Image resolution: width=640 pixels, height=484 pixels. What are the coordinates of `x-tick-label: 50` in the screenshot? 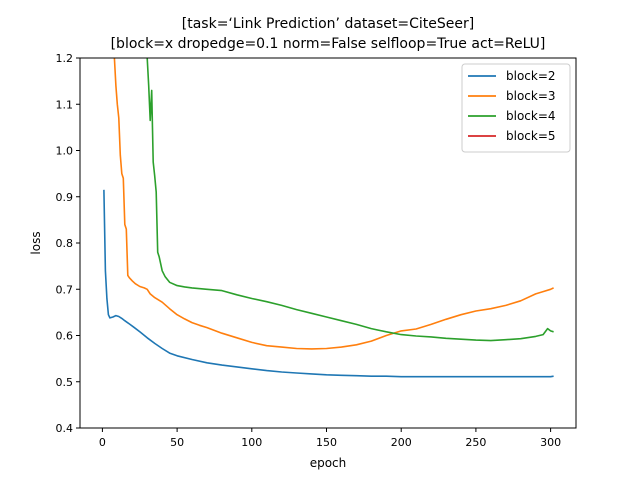 It's located at (177, 442).